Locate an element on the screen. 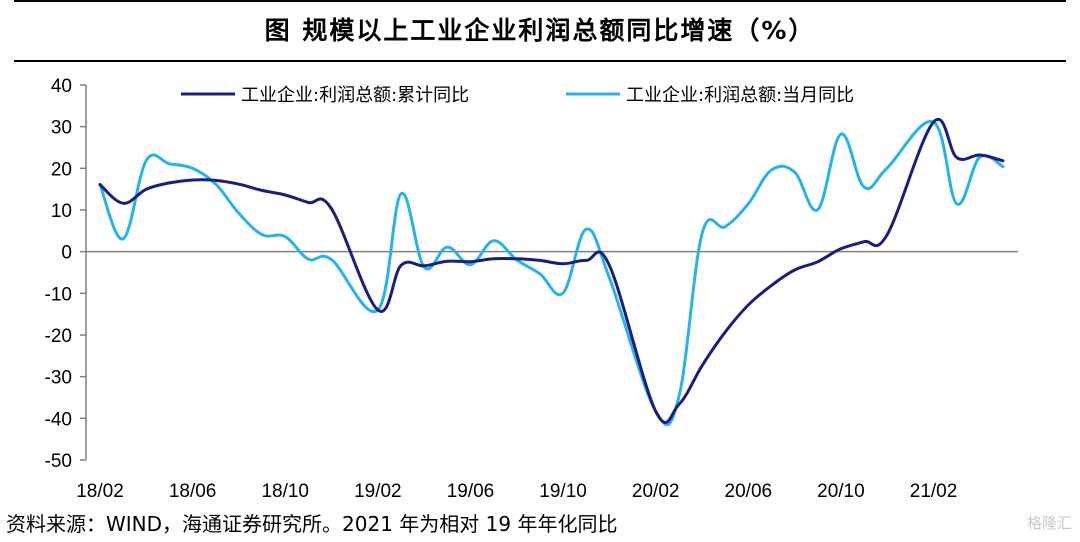 This screenshot has height=542, width=1080. y-tick-label: 10 is located at coordinates (61, 211).